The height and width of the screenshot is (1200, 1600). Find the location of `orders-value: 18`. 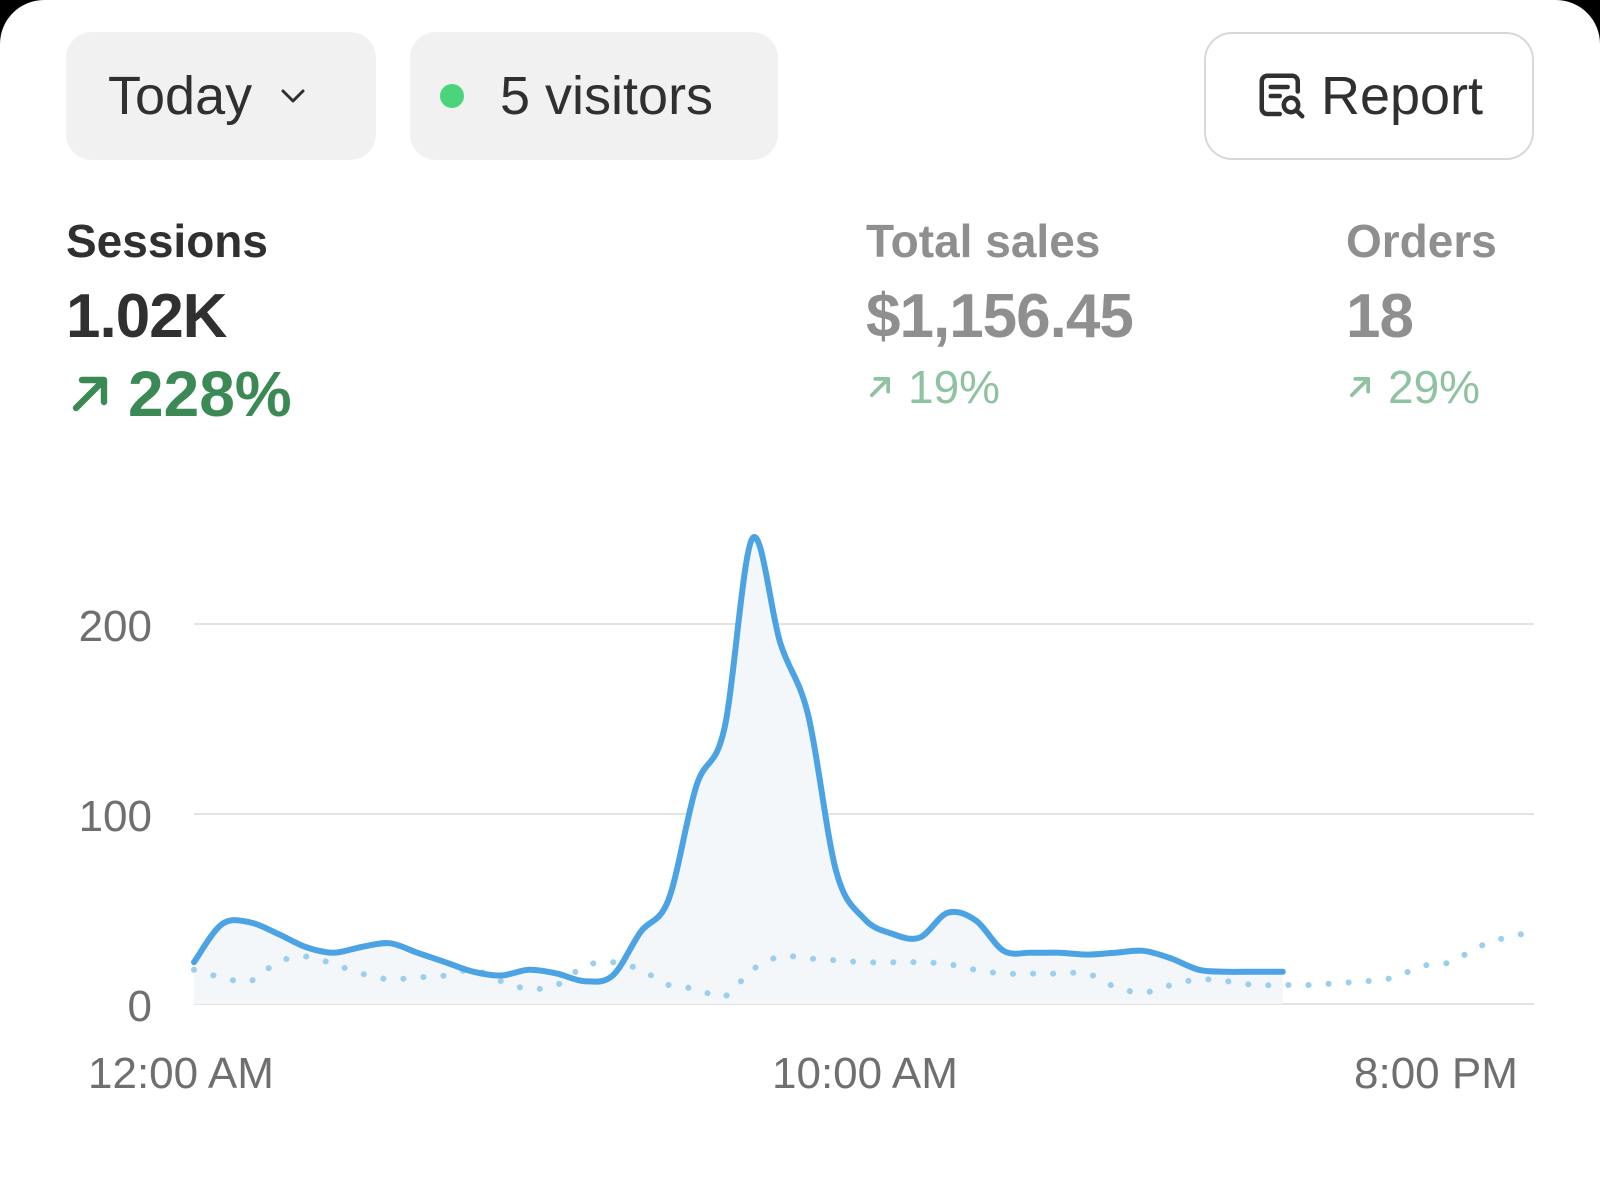

orders-value: 18 is located at coordinates (1380, 316).